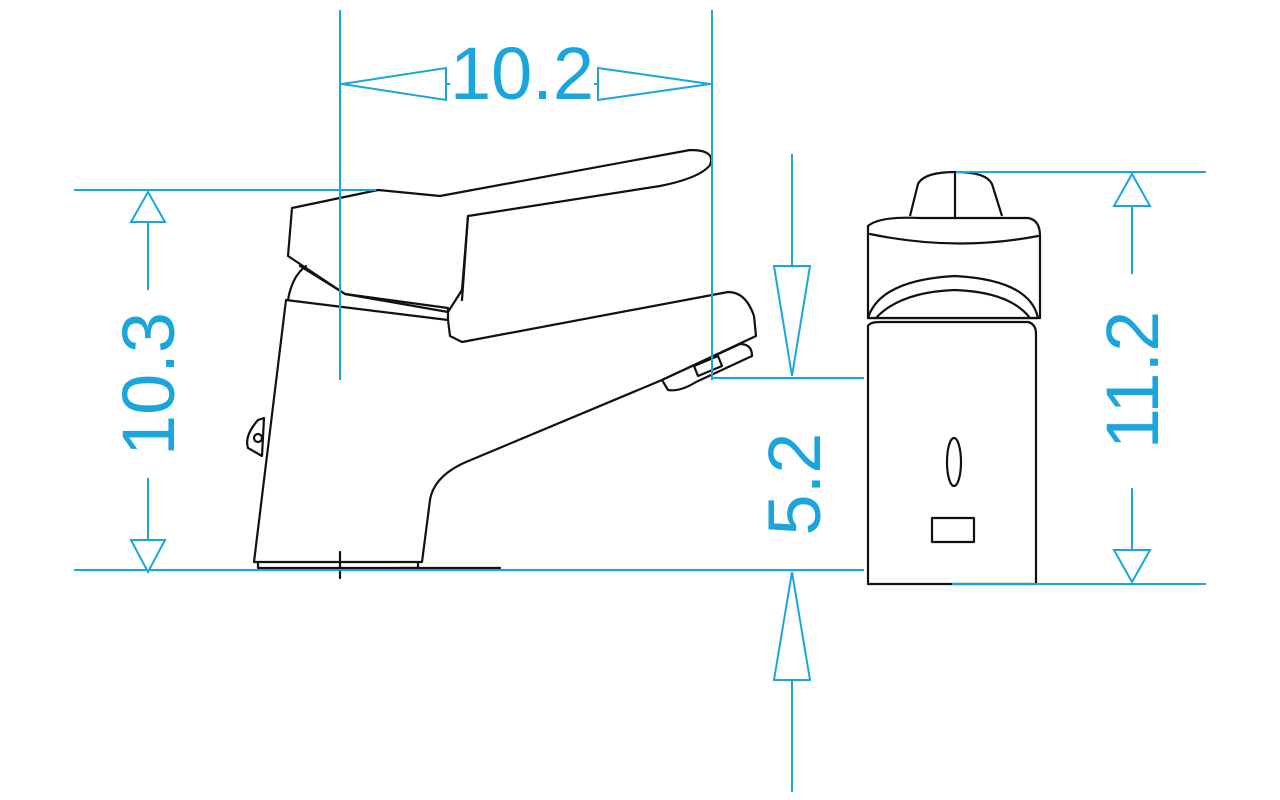 This screenshot has width=1280, height=800. What do you see at coordinates (1132, 380) in the screenshot?
I see `overall-height-value: 11.2` at bounding box center [1132, 380].